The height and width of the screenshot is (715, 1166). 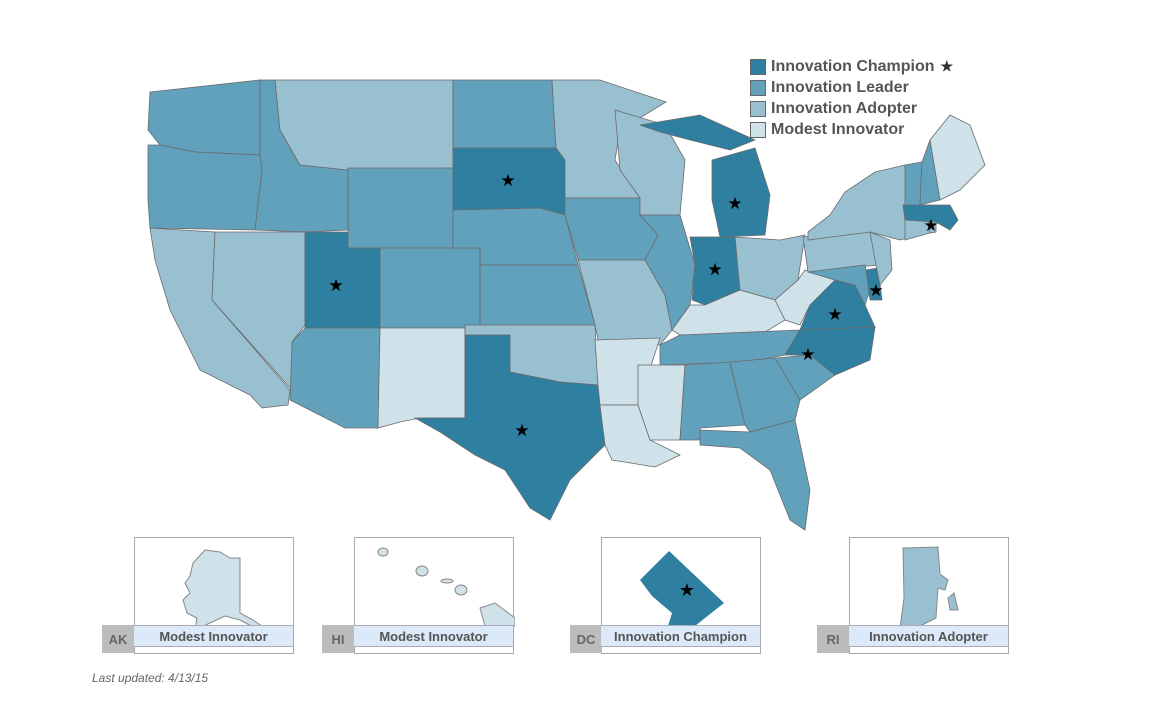 What do you see at coordinates (364, 125) in the screenshot?
I see `state-mt` at bounding box center [364, 125].